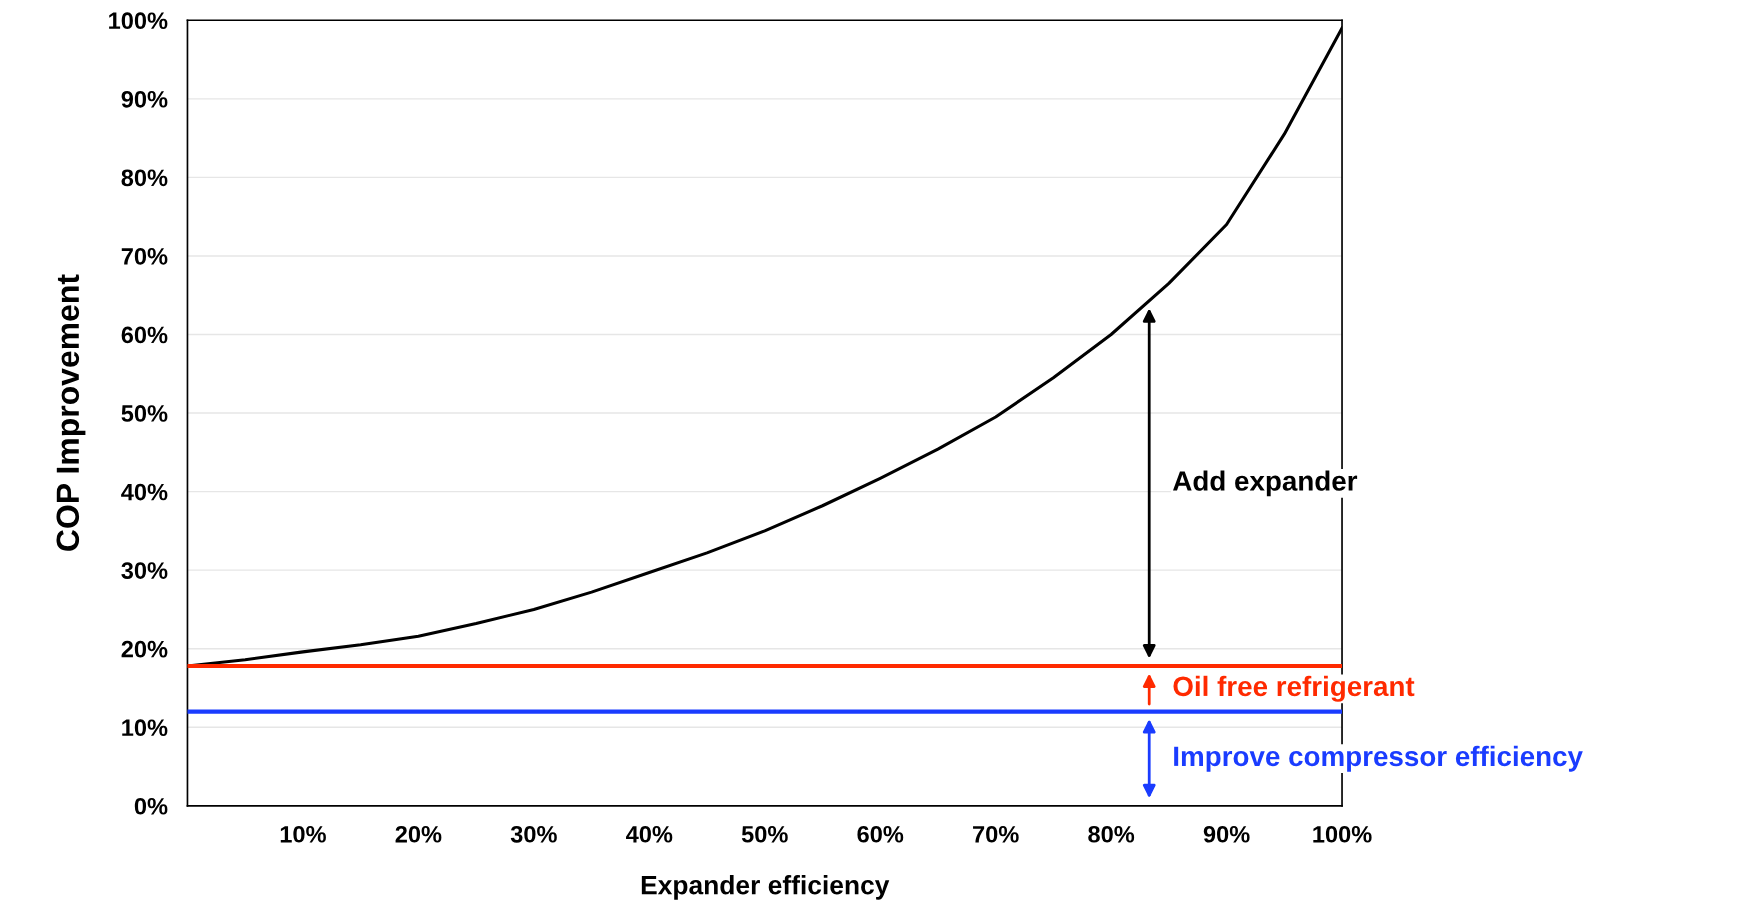 The width and height of the screenshot is (1752, 922). Describe the element at coordinates (764, 834) in the screenshot. I see `x-tick-label: 50%` at that location.